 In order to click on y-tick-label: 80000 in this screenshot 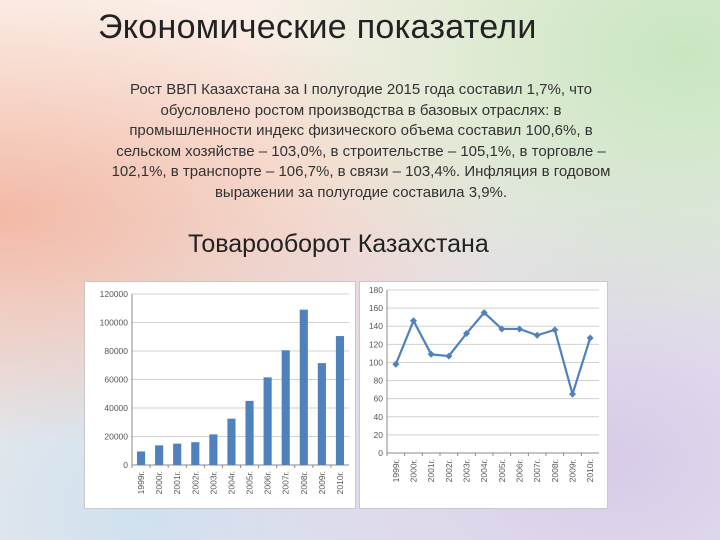, I will do `click(116, 351)`.